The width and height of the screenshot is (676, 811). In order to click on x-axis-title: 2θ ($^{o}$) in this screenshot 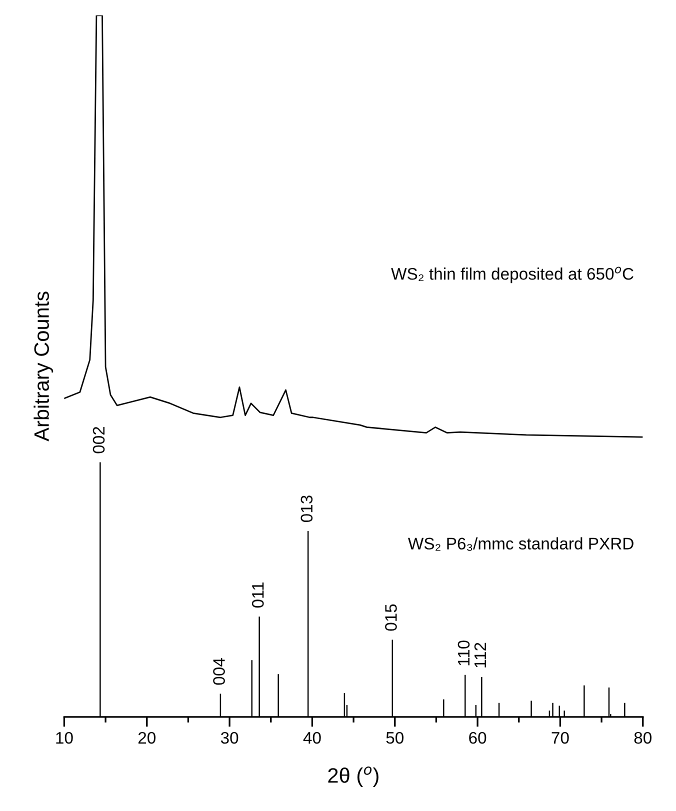, I will do `click(353, 776)`.